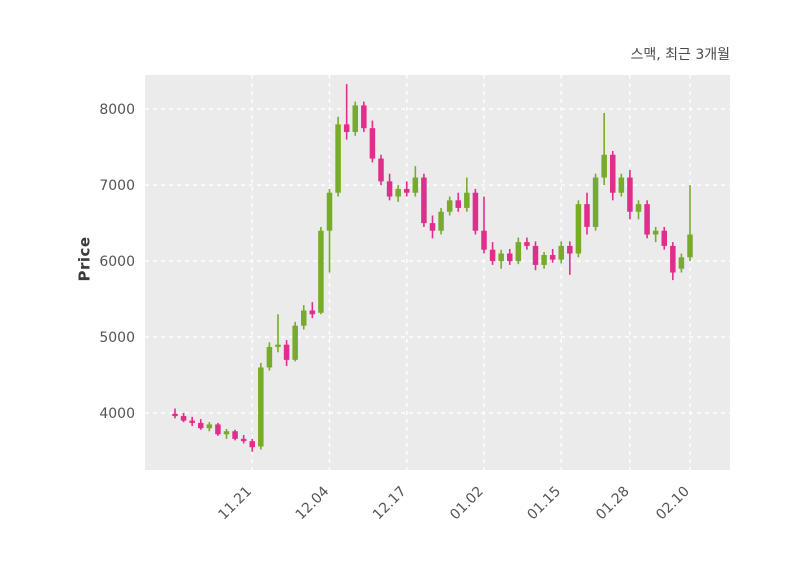 This screenshot has width=800, height=575. Describe the element at coordinates (235, 504) in the screenshot. I see `x-tick-label: 11.21` at that location.